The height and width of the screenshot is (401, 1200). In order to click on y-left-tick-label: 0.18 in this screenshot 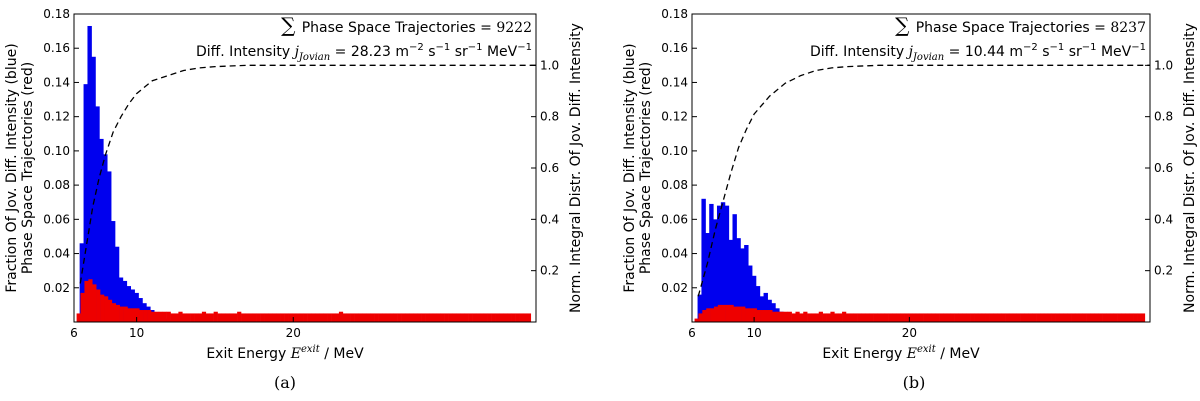, I will do `click(674, 14)`.